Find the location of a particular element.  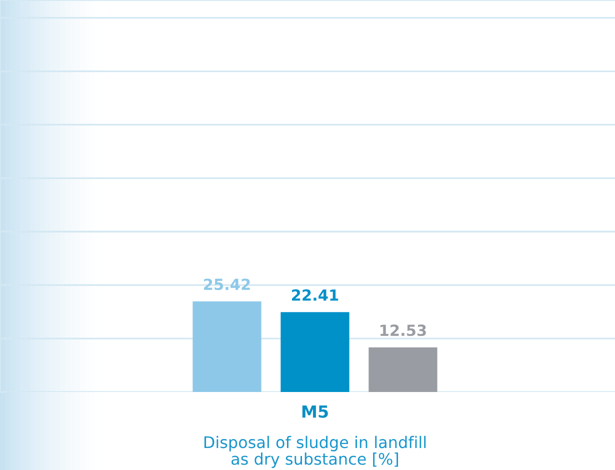

text: M5 is located at coordinates (315, 411).